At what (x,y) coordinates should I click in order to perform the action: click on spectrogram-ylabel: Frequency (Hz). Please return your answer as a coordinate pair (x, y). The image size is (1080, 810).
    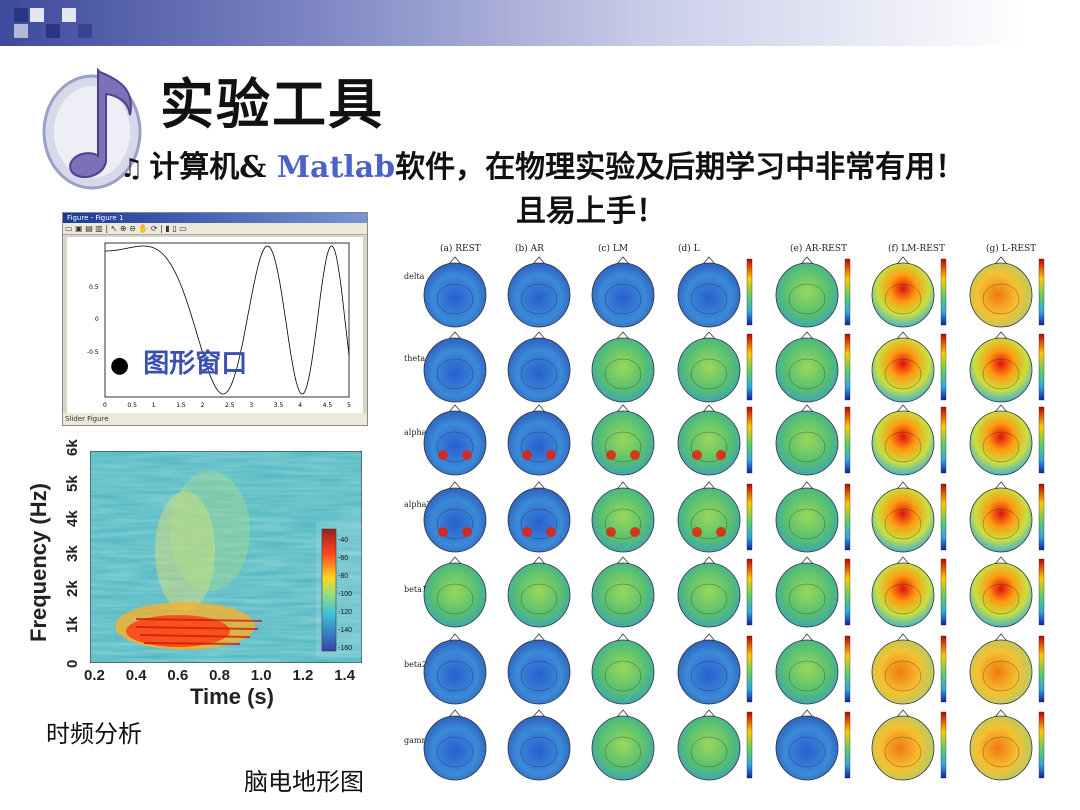
    Looking at the image, I should click on (38, 562).